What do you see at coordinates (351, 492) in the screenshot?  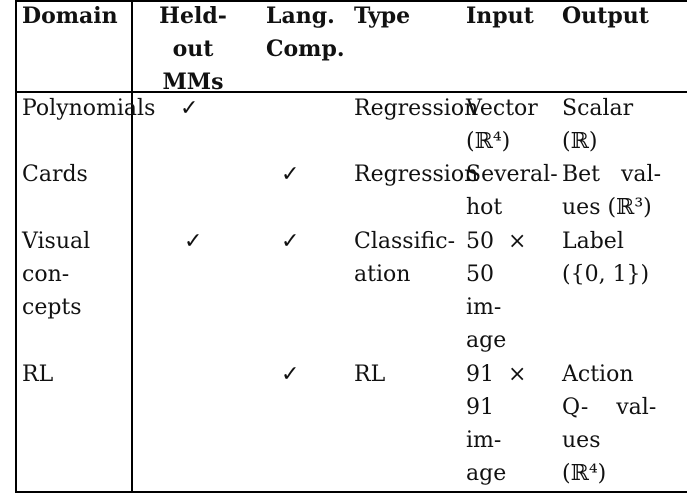 I see `table-bottom-rule` at bounding box center [351, 492].